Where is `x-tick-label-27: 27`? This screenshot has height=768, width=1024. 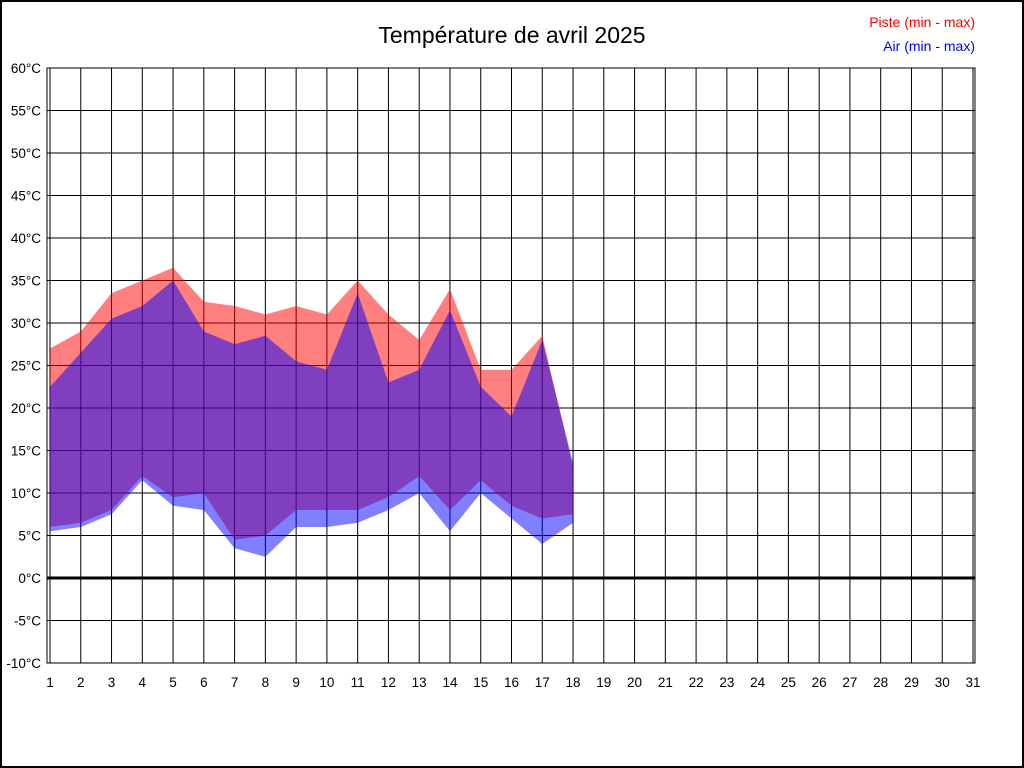
x-tick-label-27: 27 is located at coordinates (849, 682).